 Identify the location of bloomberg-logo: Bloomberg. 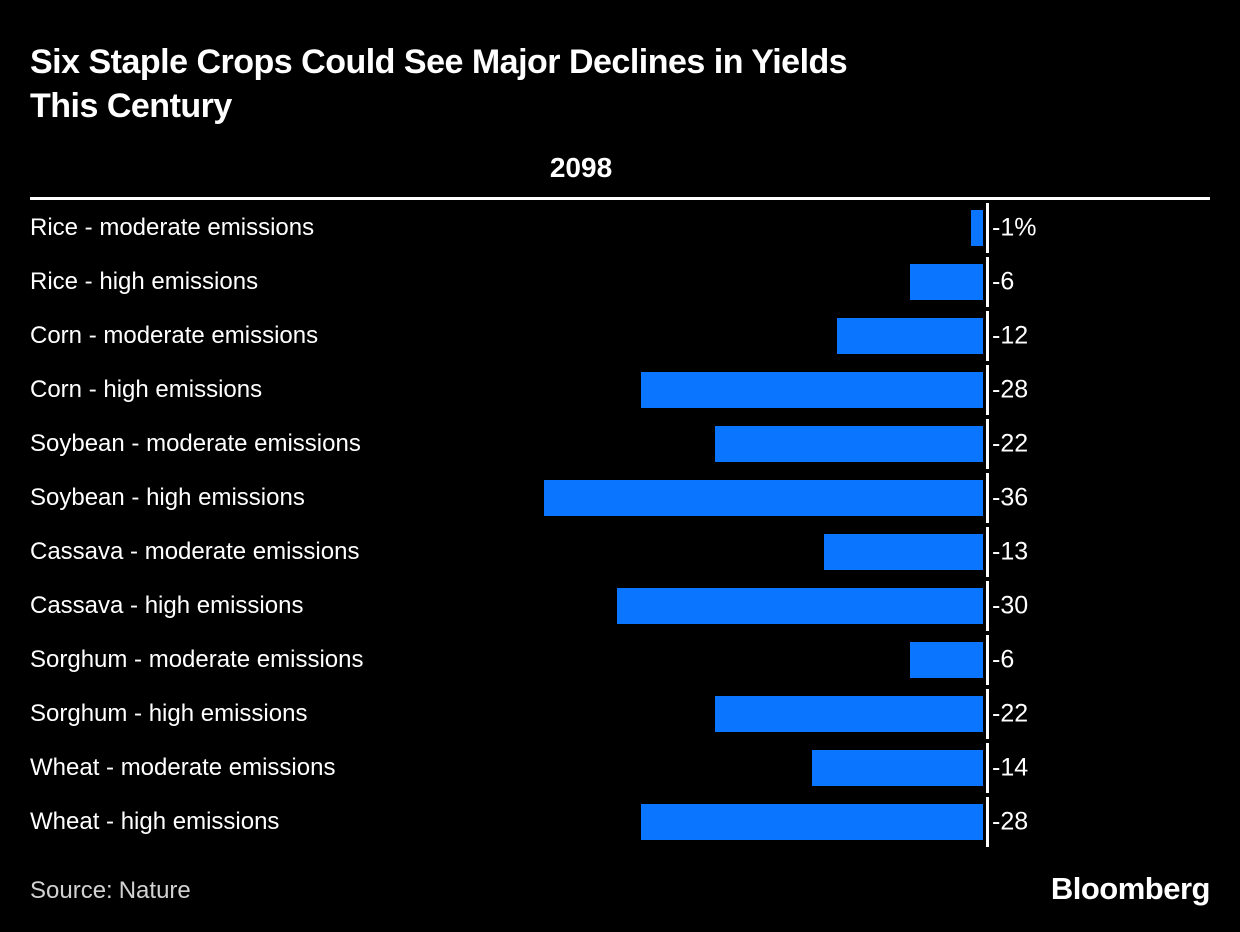
(1130, 888).